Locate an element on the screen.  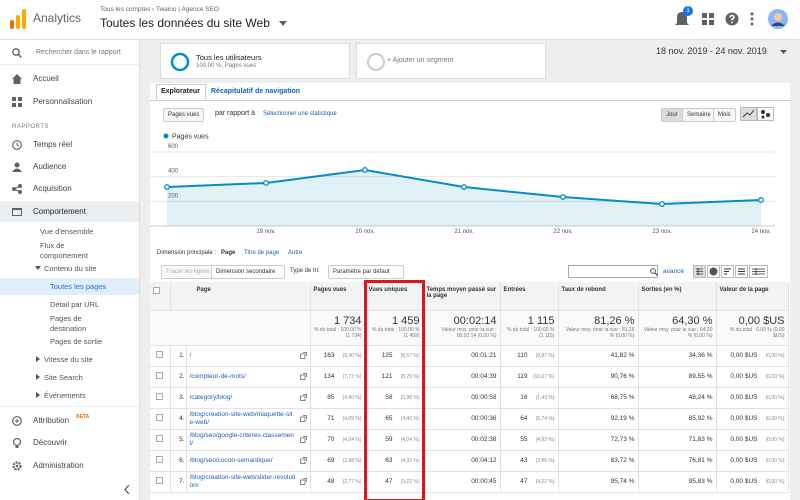
metric-value: 59 is located at coordinates (389, 439).